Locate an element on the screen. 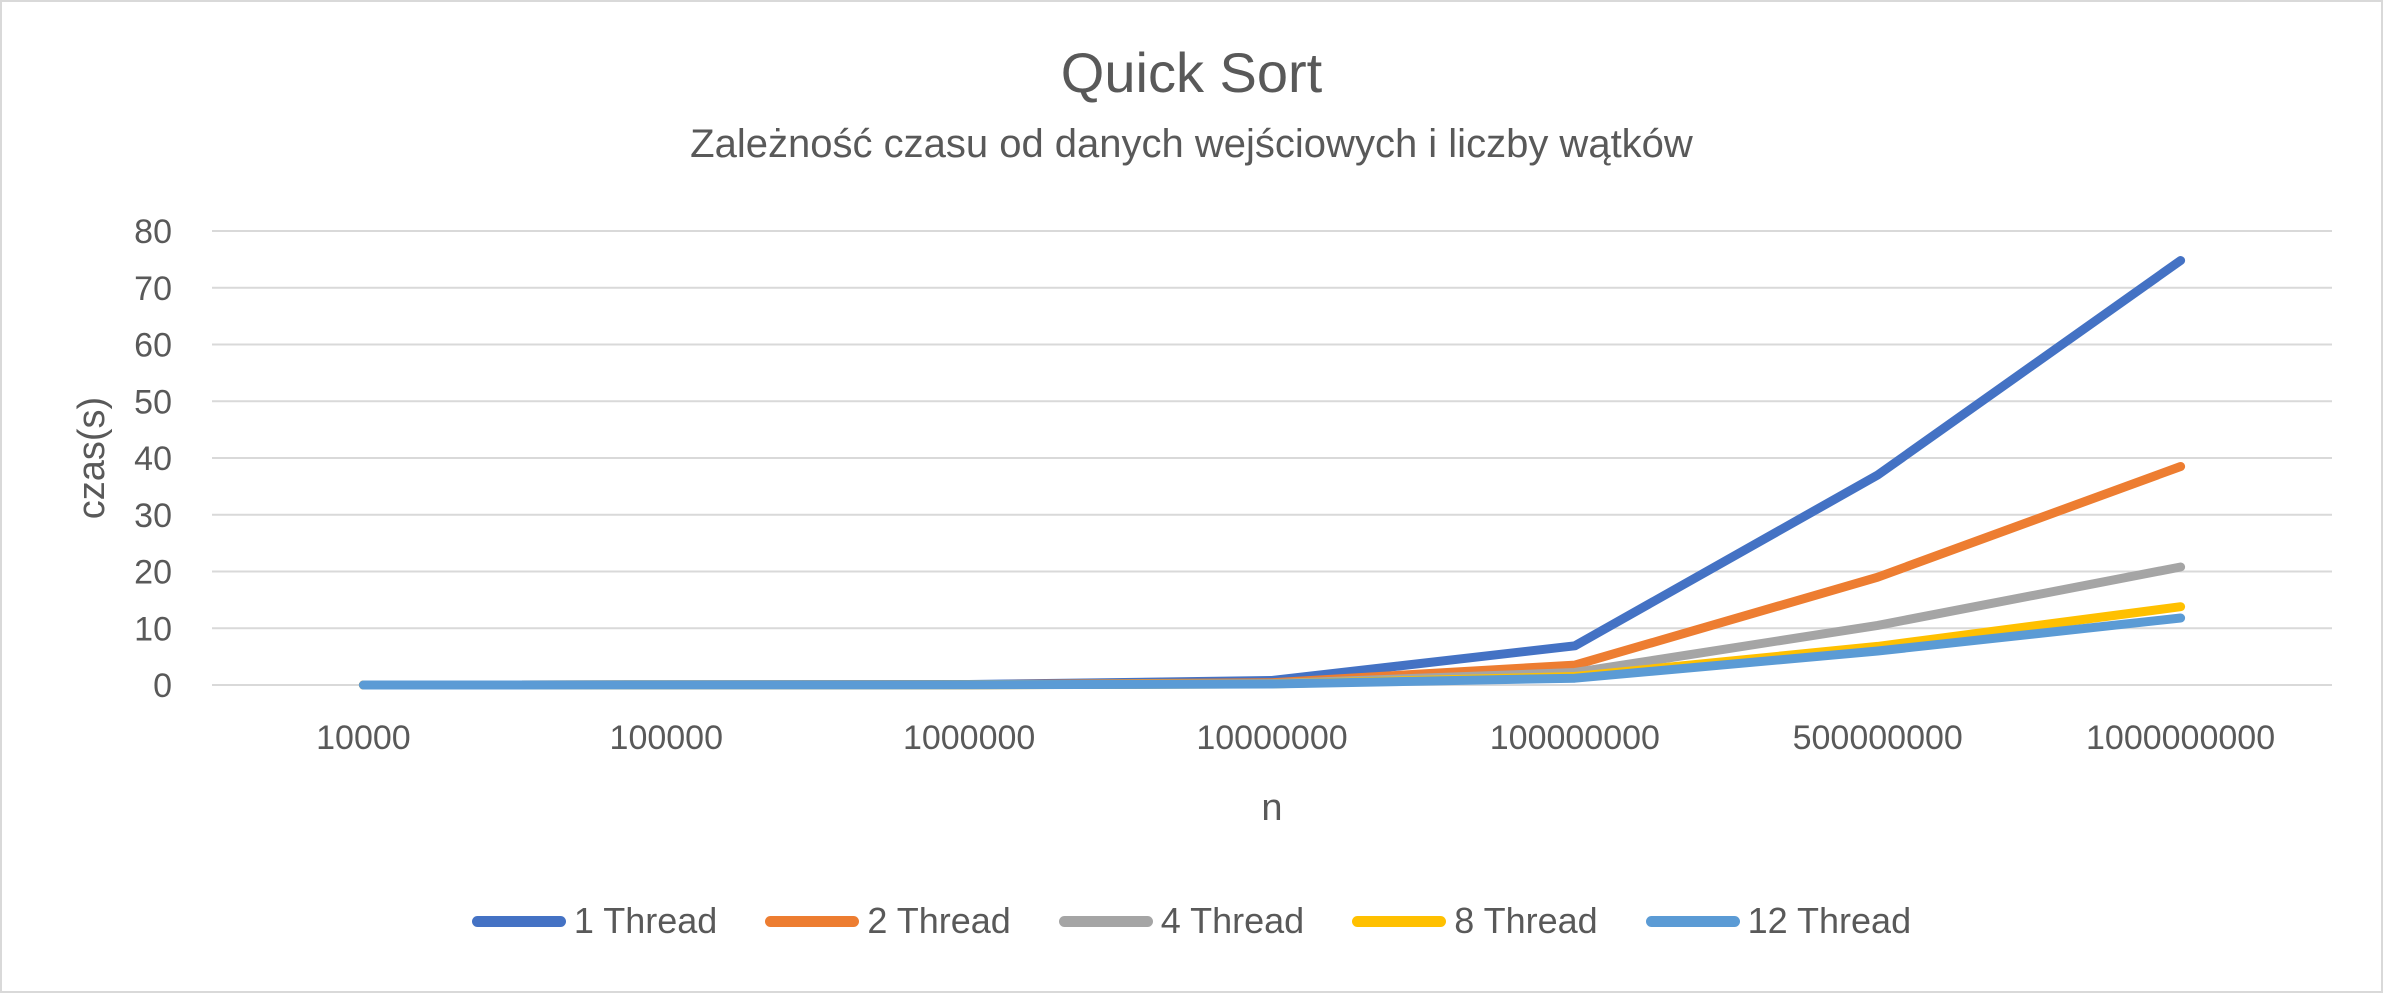 This screenshot has width=2383, height=993. y-tick-label: 10 is located at coordinates (153, 629).